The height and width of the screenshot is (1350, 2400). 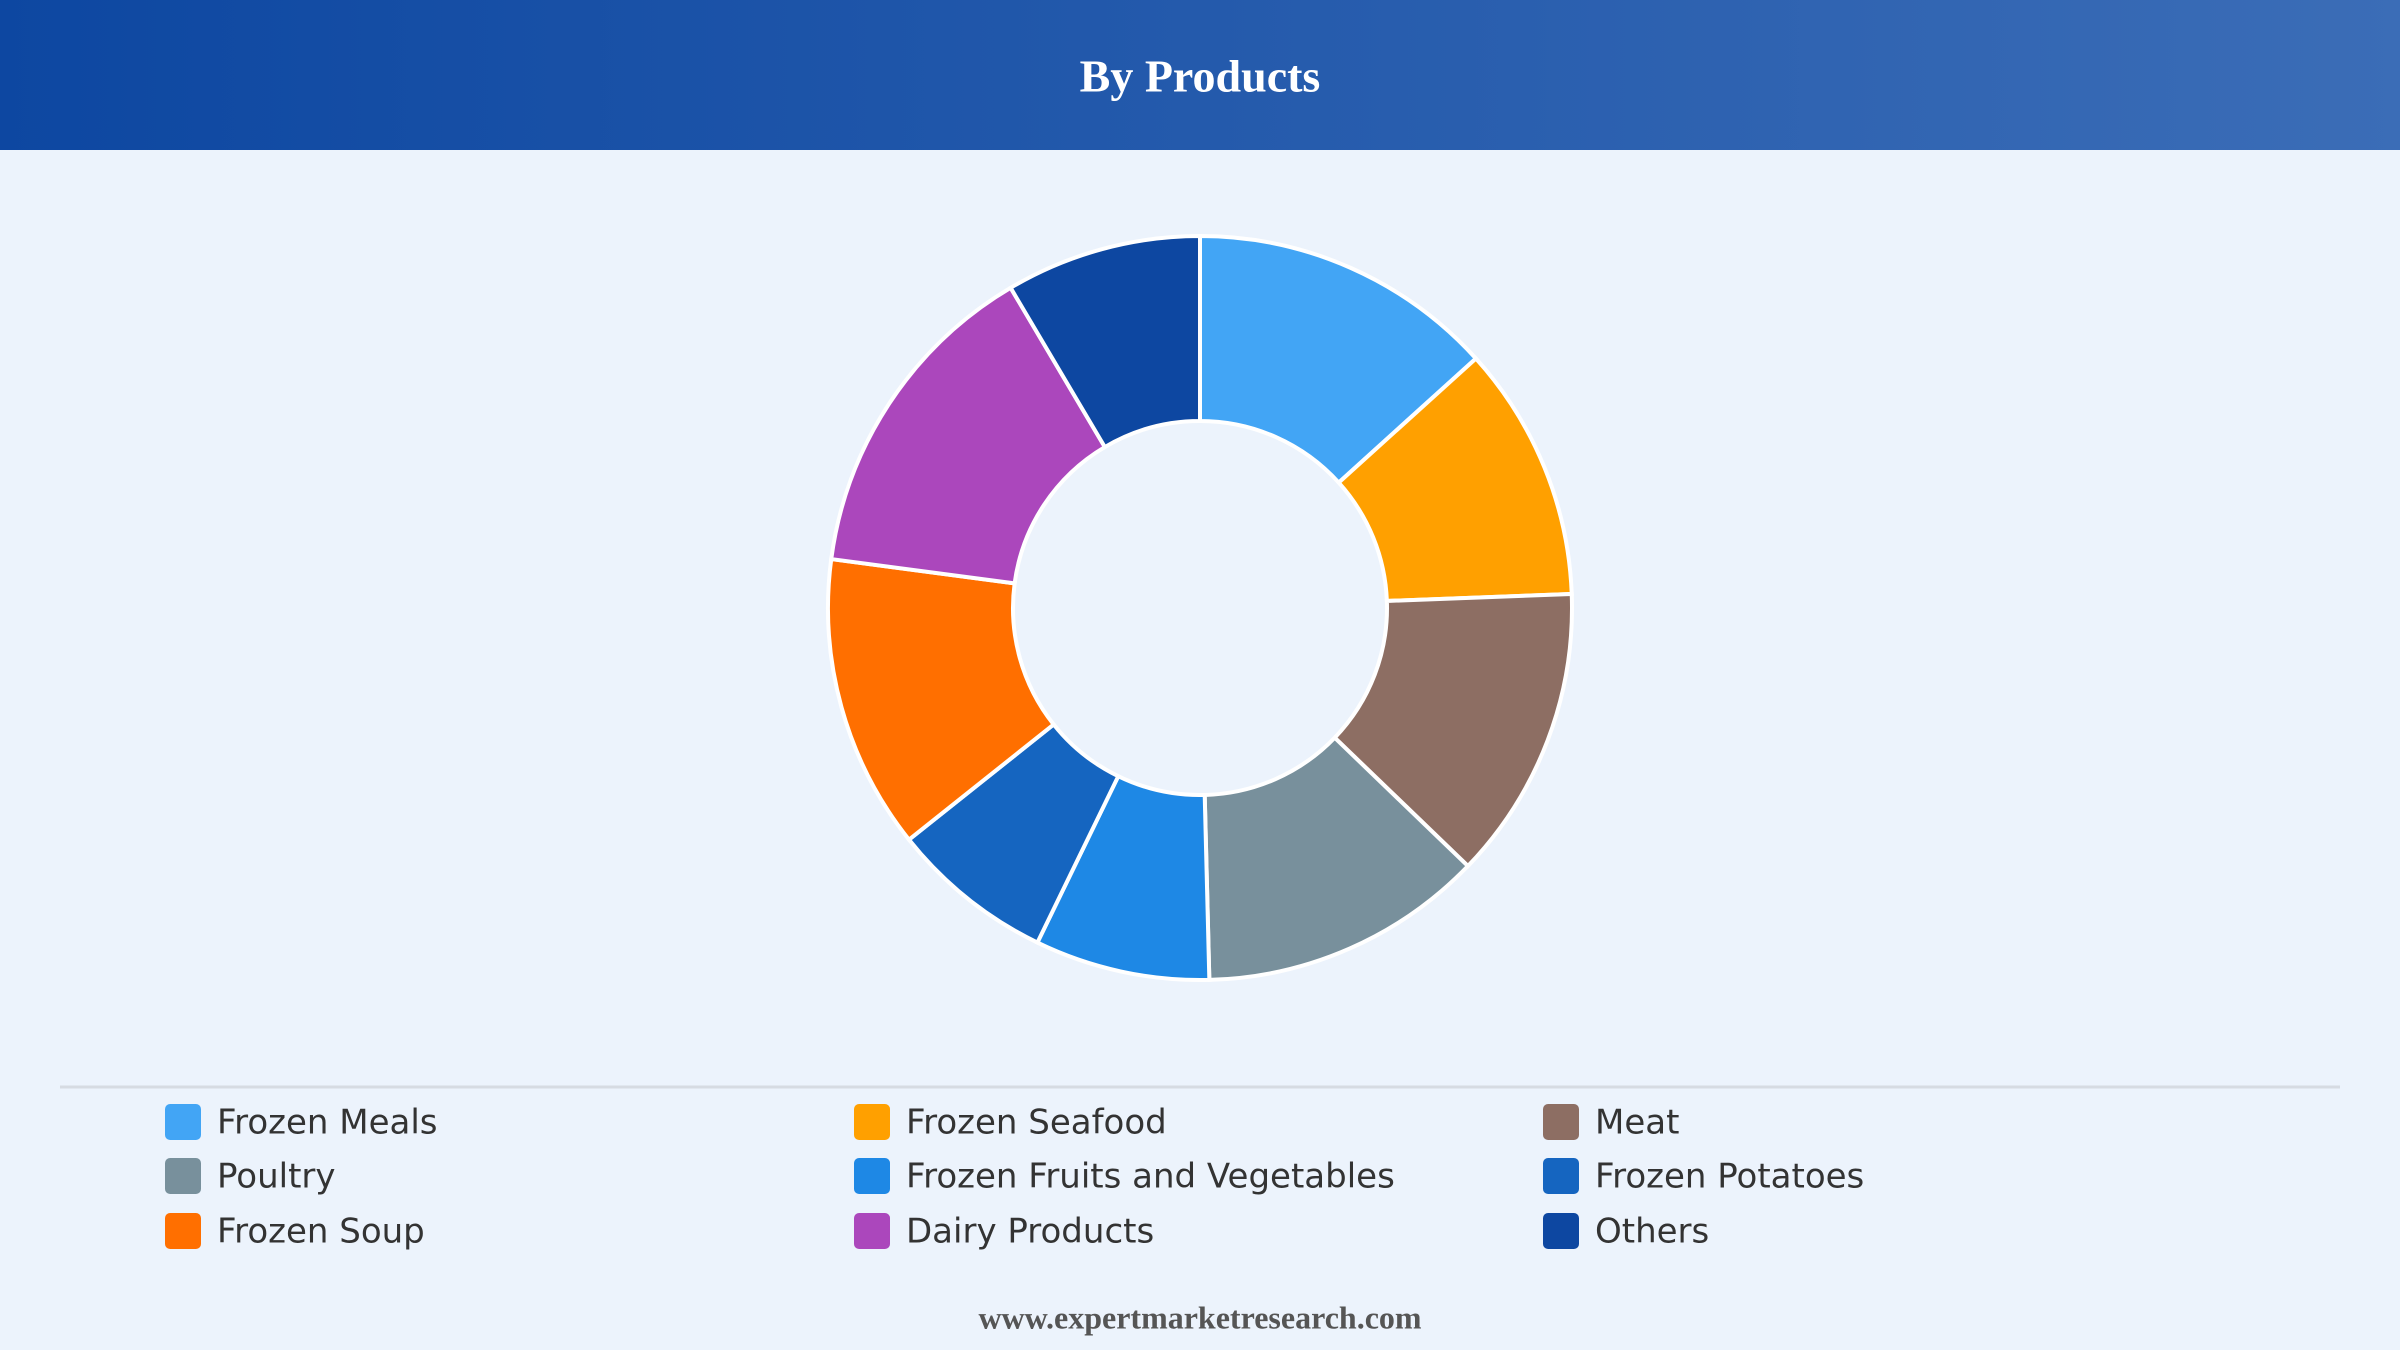 What do you see at coordinates (321, 1232) in the screenshot?
I see `legend-label: Frozen Soup` at bounding box center [321, 1232].